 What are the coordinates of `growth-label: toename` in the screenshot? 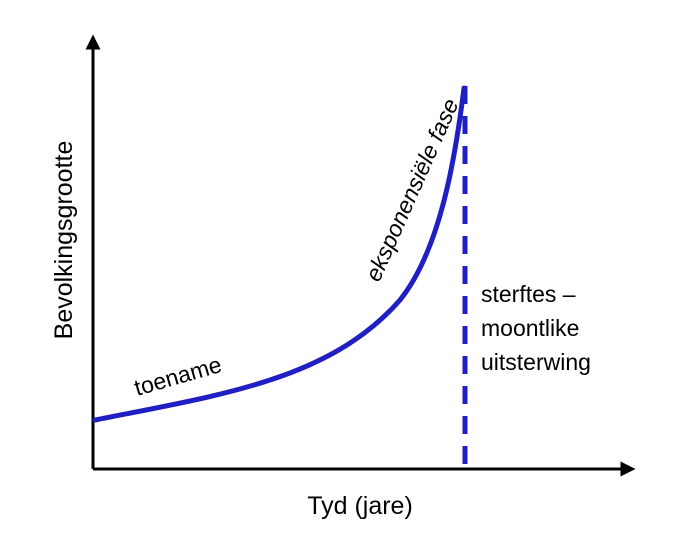 It's located at (177, 376).